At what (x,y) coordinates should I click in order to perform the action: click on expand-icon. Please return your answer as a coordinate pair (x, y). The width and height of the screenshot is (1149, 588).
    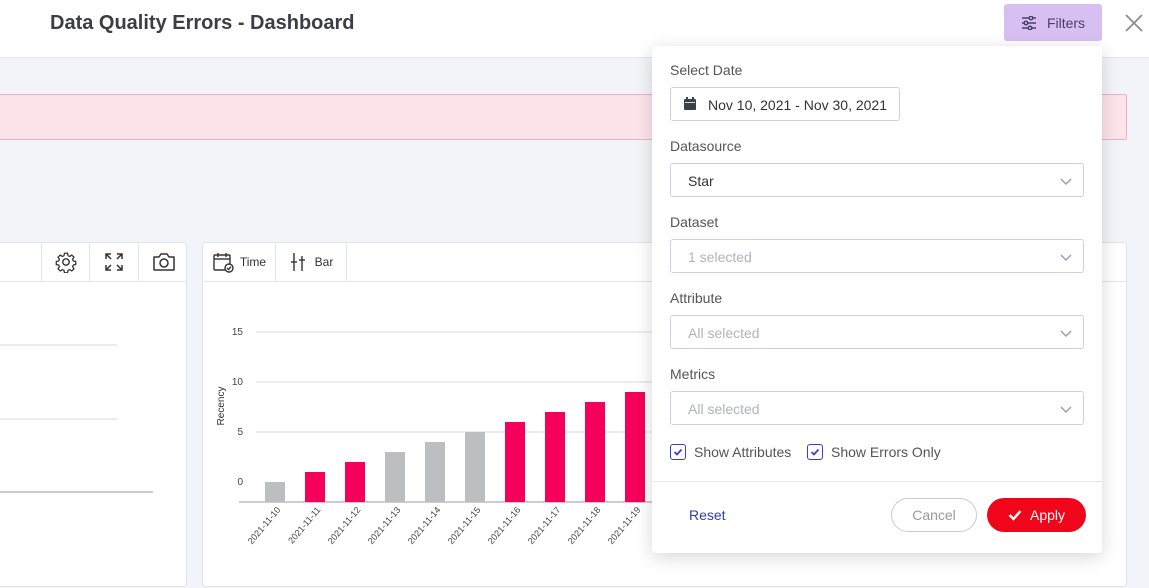
    Looking at the image, I should click on (114, 262).